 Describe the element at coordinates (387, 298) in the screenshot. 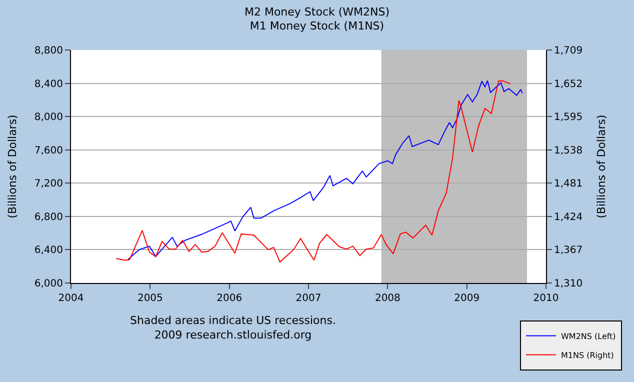

I see `x-tick-label: 2008` at that location.